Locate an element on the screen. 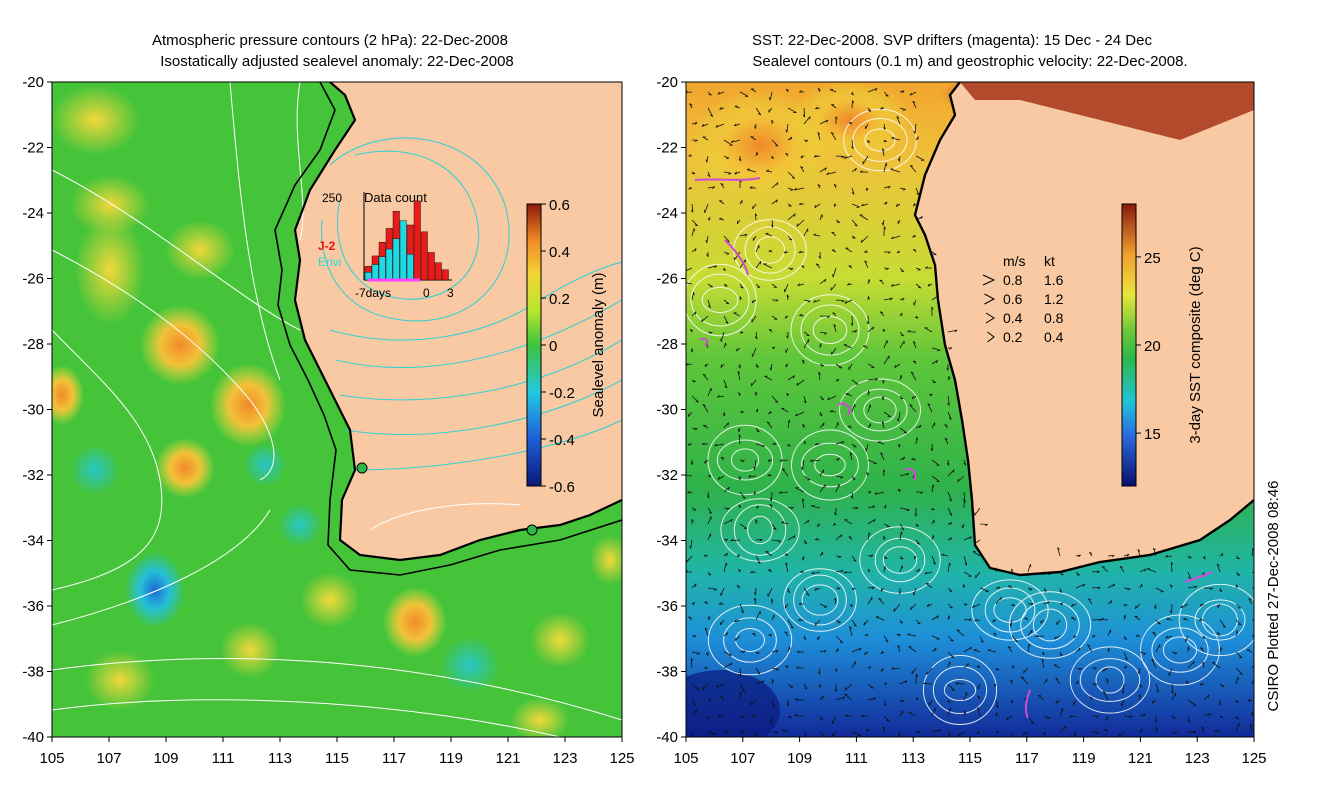 The width and height of the screenshot is (1320, 810). warm-coastal-sst is located at coordinates (1107, 111).